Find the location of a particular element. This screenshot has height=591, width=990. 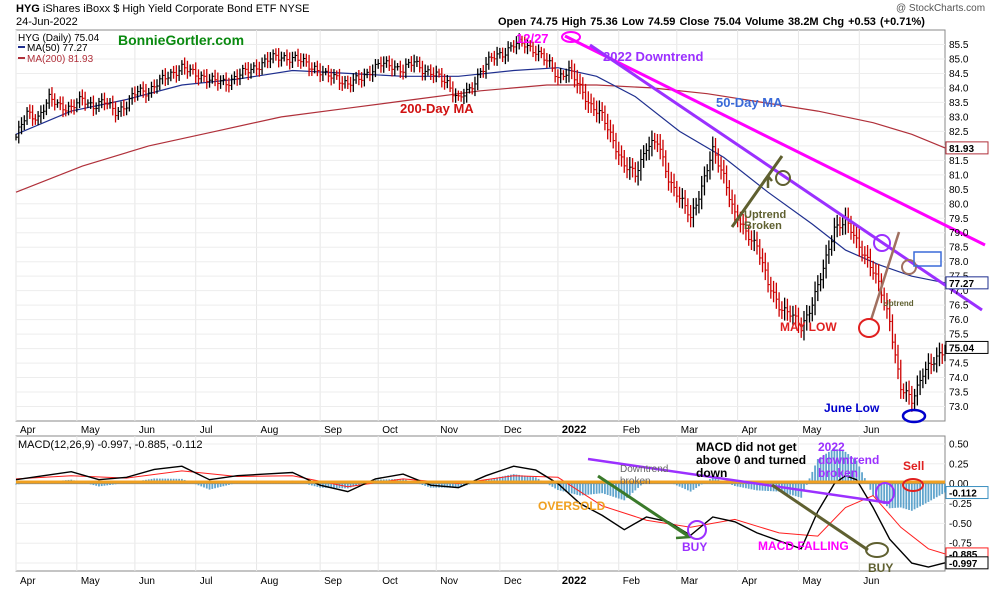

macd-legend: MACD(12,26,9) -0.997, -0.885, -0.112 is located at coordinates (110, 445).